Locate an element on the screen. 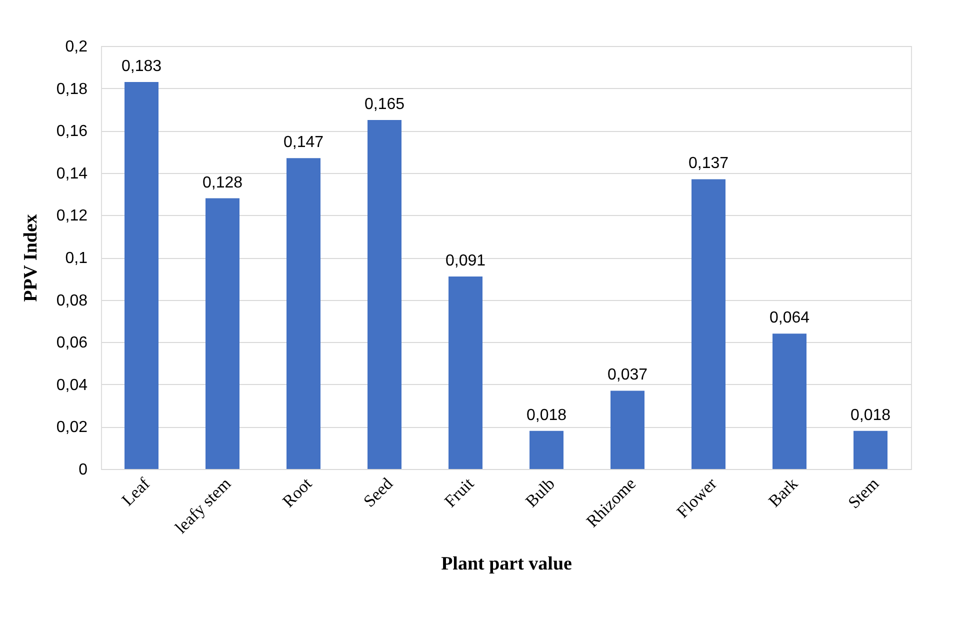 This screenshot has width=955, height=628. y-tick-label: 0,04 is located at coordinates (72, 385).